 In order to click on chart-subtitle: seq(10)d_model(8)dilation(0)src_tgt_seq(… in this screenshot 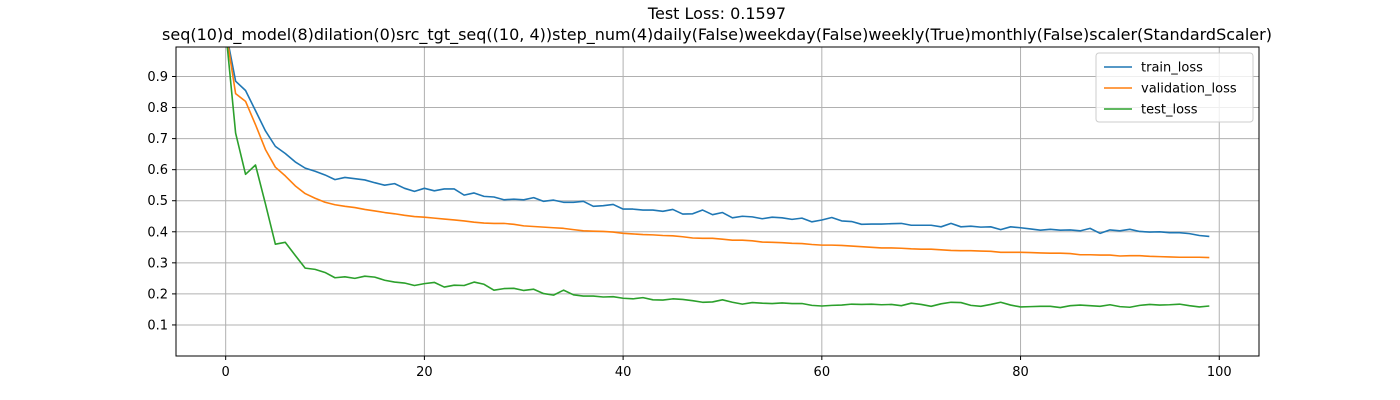, I will do `click(717, 35)`.